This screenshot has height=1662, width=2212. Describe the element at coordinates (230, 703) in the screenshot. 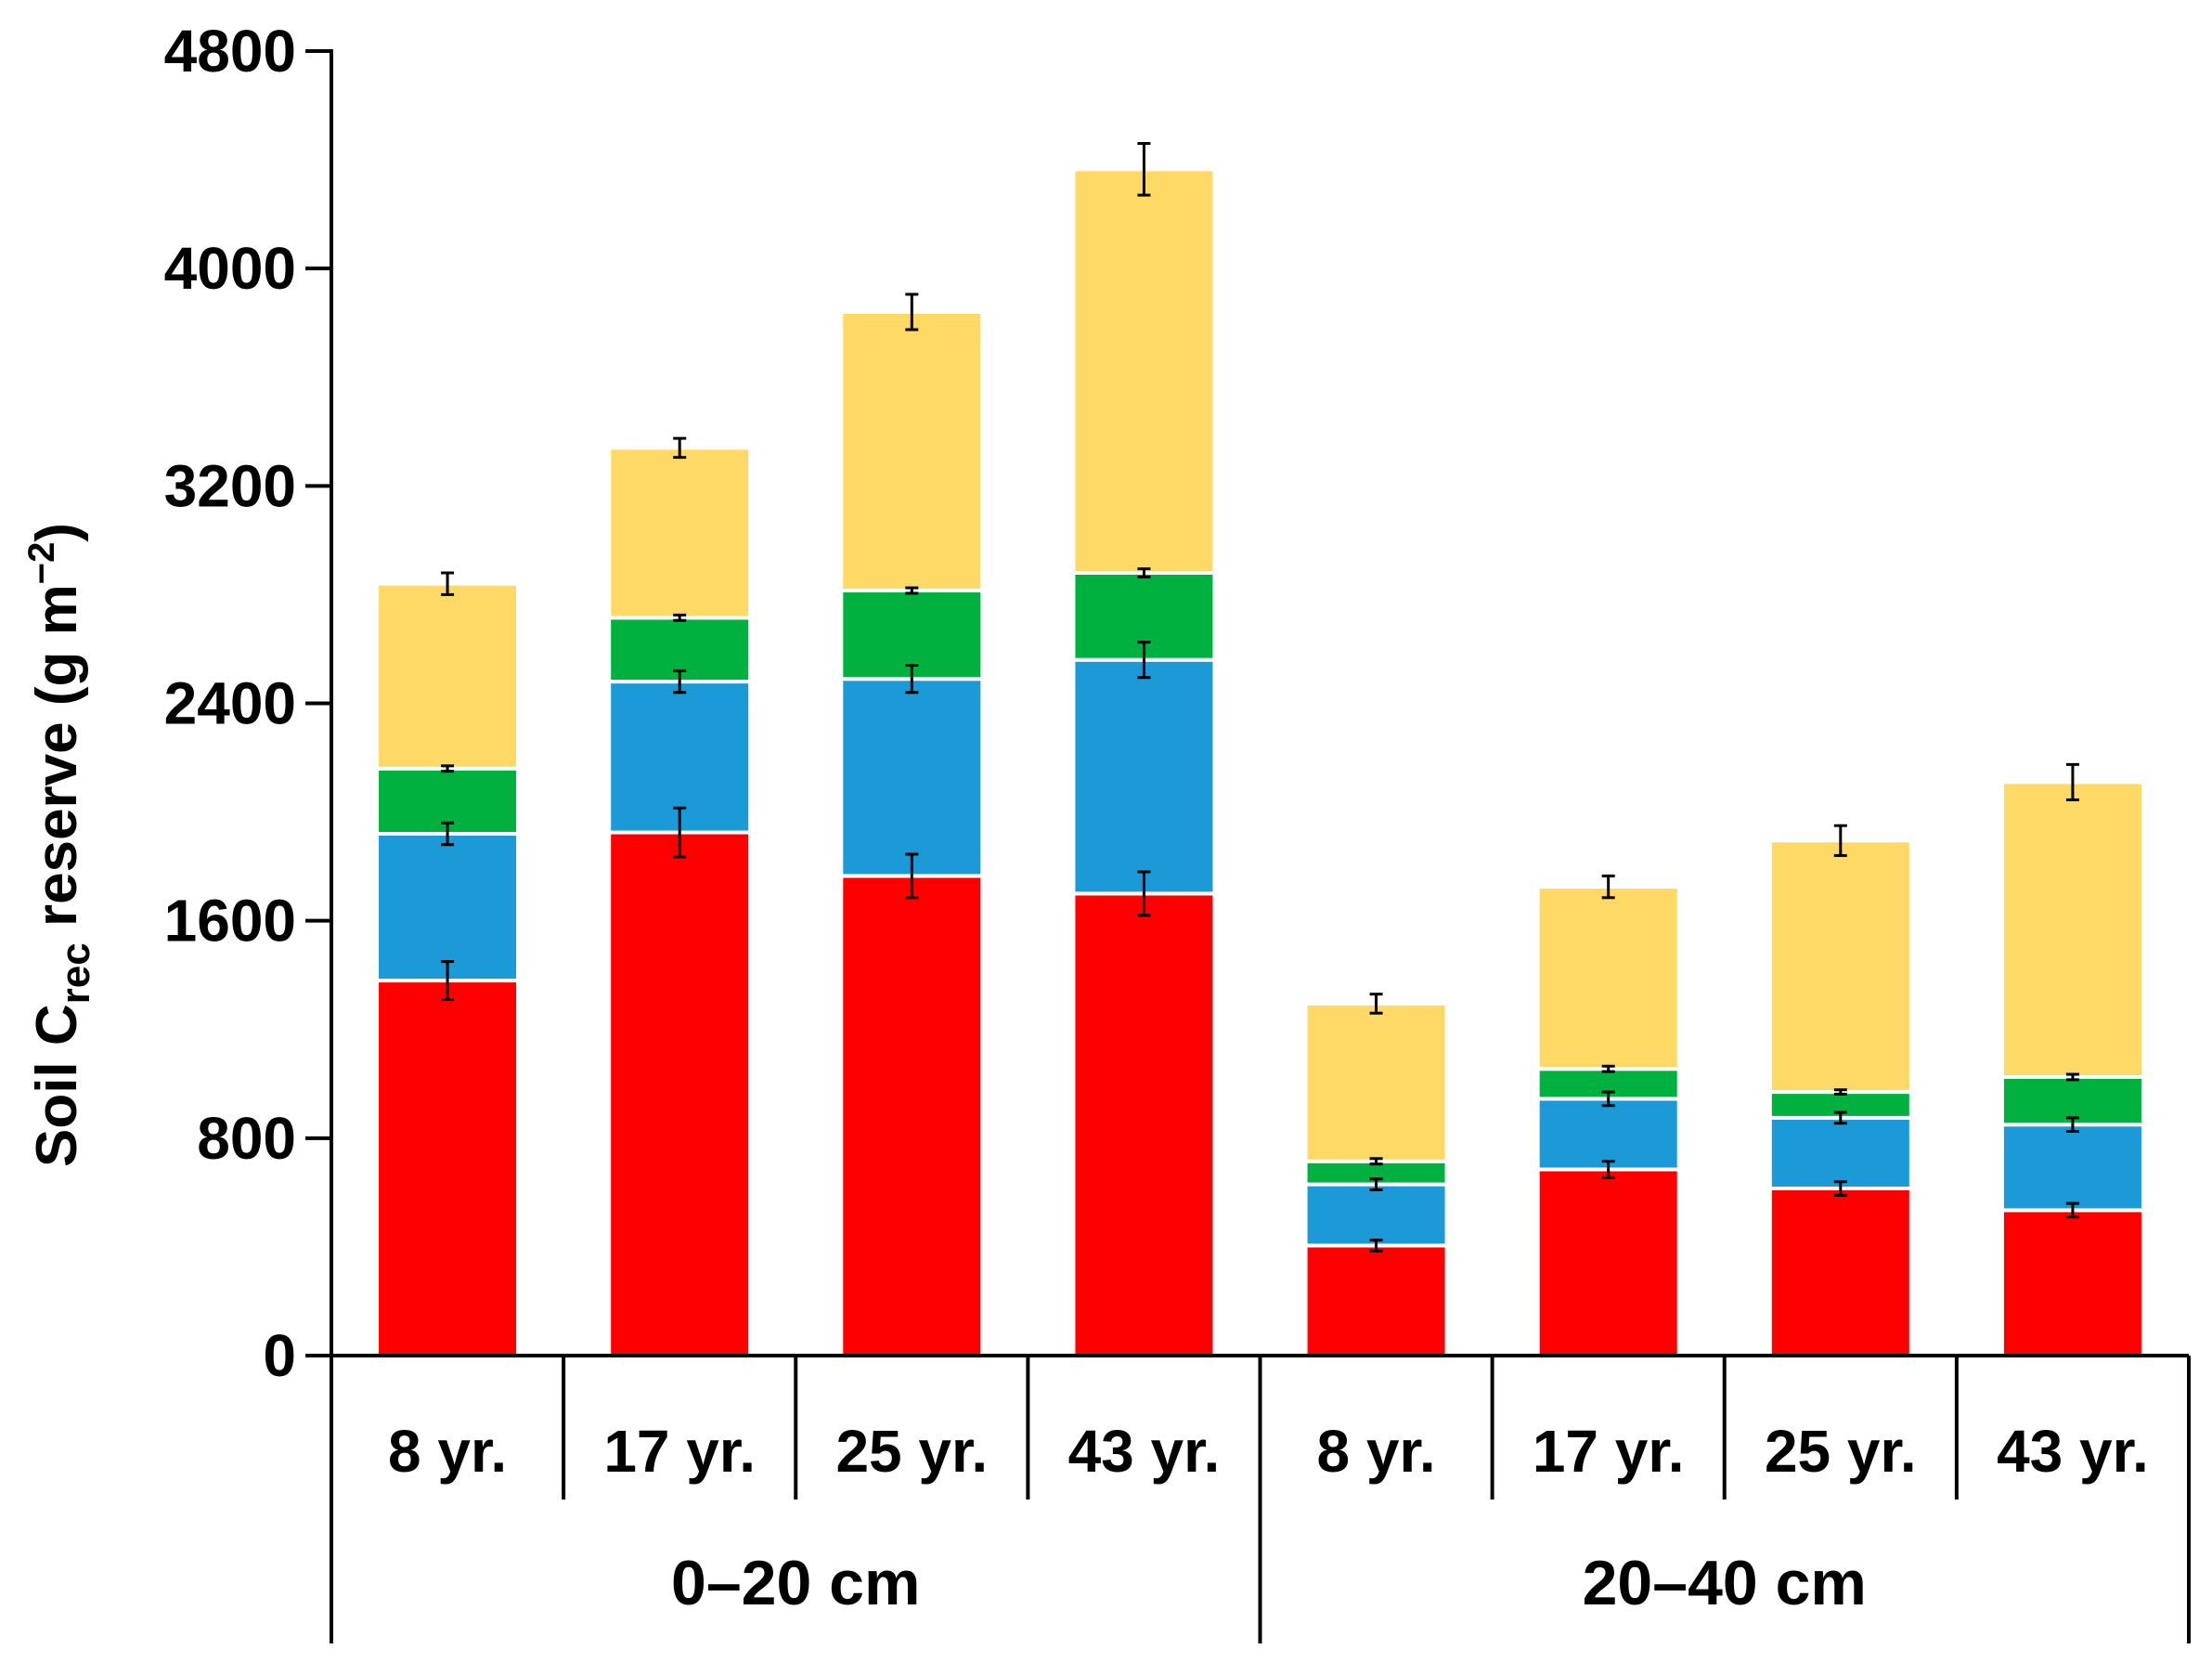

I see `y-tick-label: 2400` at that location.